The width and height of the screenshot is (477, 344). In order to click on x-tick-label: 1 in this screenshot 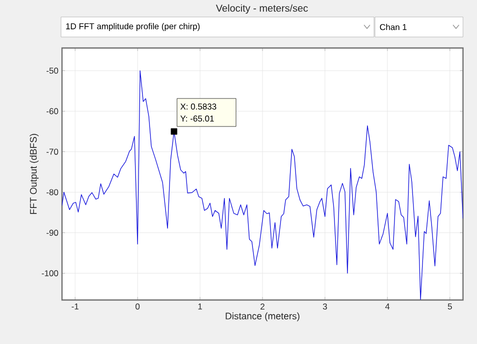, I will do `click(200, 307)`.